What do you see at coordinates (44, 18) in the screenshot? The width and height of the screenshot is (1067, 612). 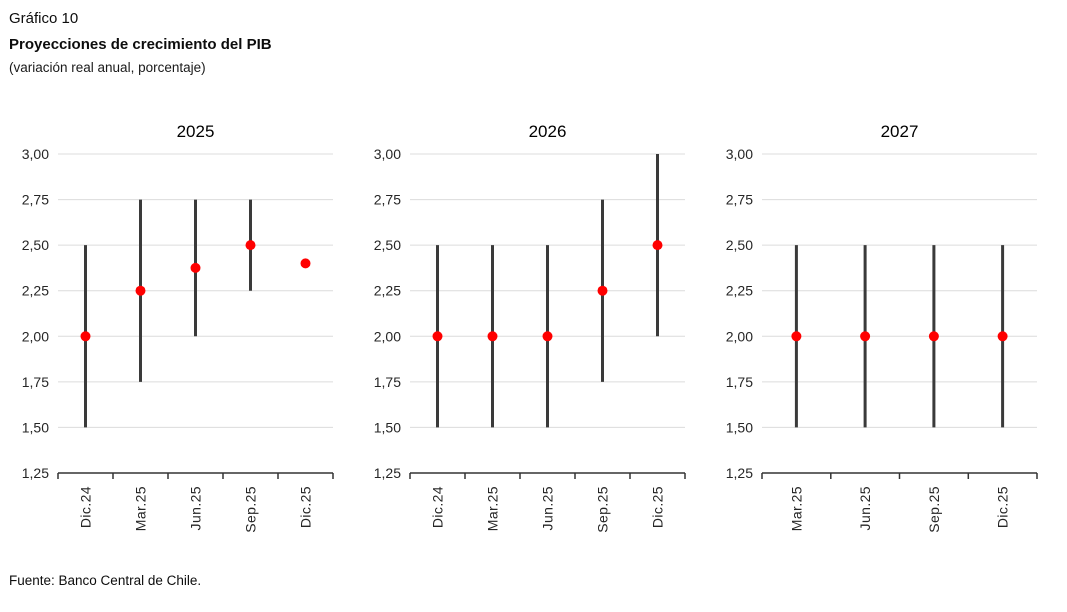 I see `figure-label: Gráfico 10` at bounding box center [44, 18].